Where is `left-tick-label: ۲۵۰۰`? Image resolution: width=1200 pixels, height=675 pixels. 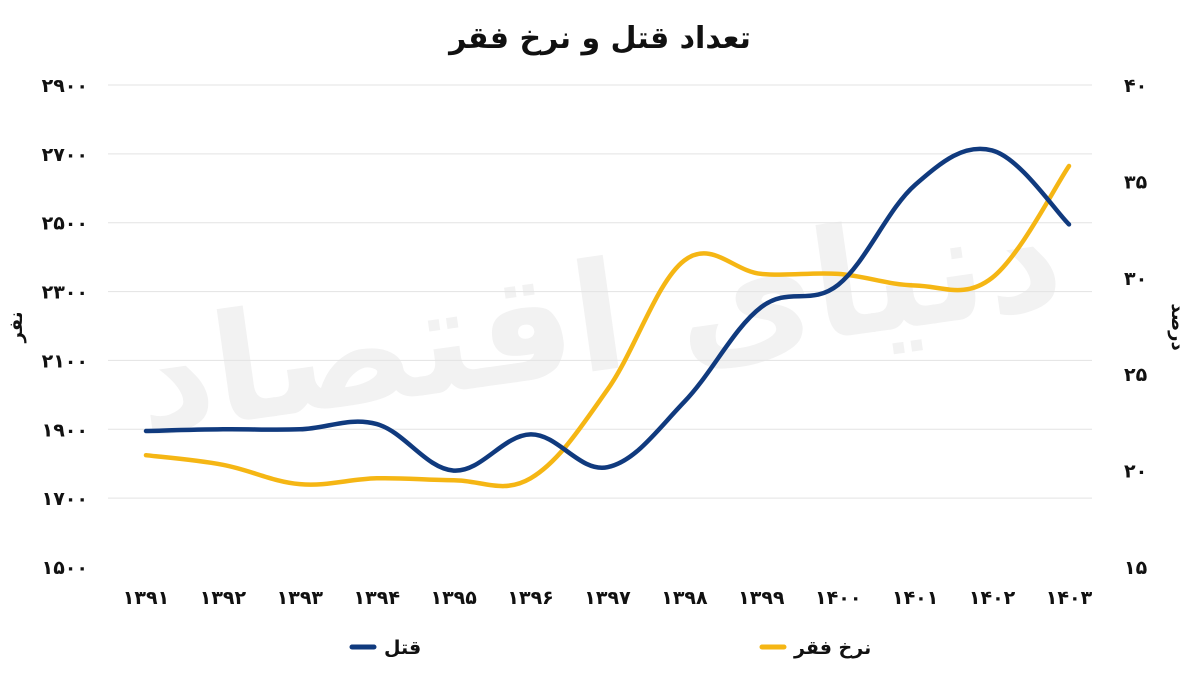
left-tick-label: ۲۵۰۰ is located at coordinates (65, 224).